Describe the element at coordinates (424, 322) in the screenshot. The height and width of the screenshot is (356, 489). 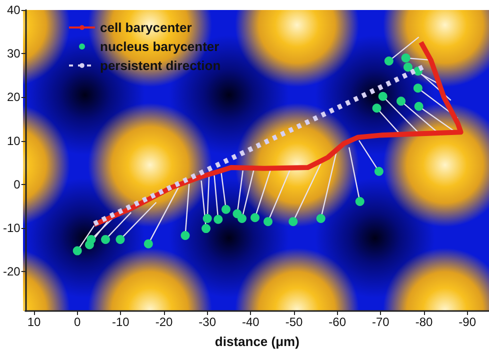
I see `x-tick-label: -80` at that location.